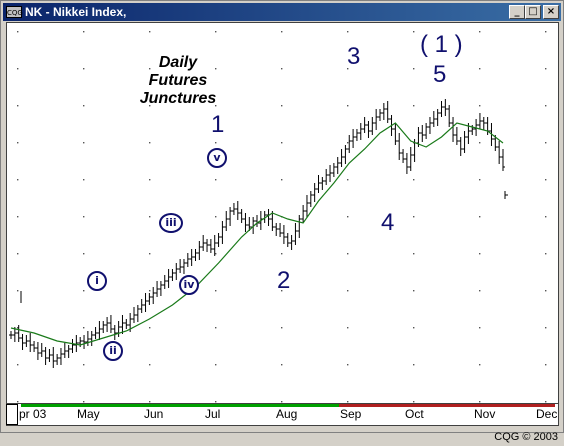 The height and width of the screenshot is (446, 564). Describe the element at coordinates (178, 81) in the screenshot. I see `chart-annotation-title: Daily Futures Junctures` at that location.